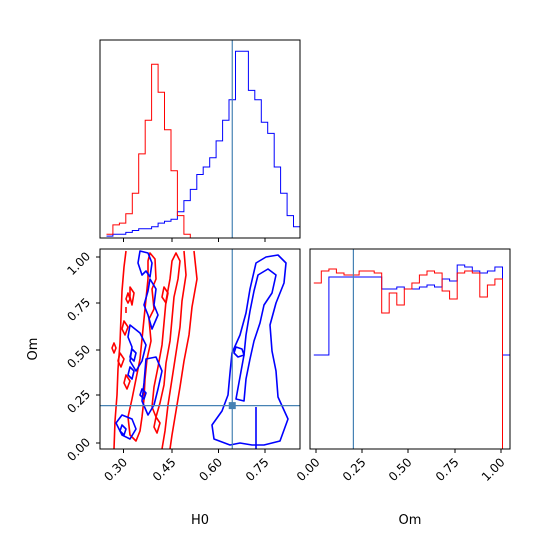 This screenshot has width=550, height=550. What do you see at coordinates (400, 469) in the screenshot?
I see `x-tick-label: 0.50` at bounding box center [400, 469].